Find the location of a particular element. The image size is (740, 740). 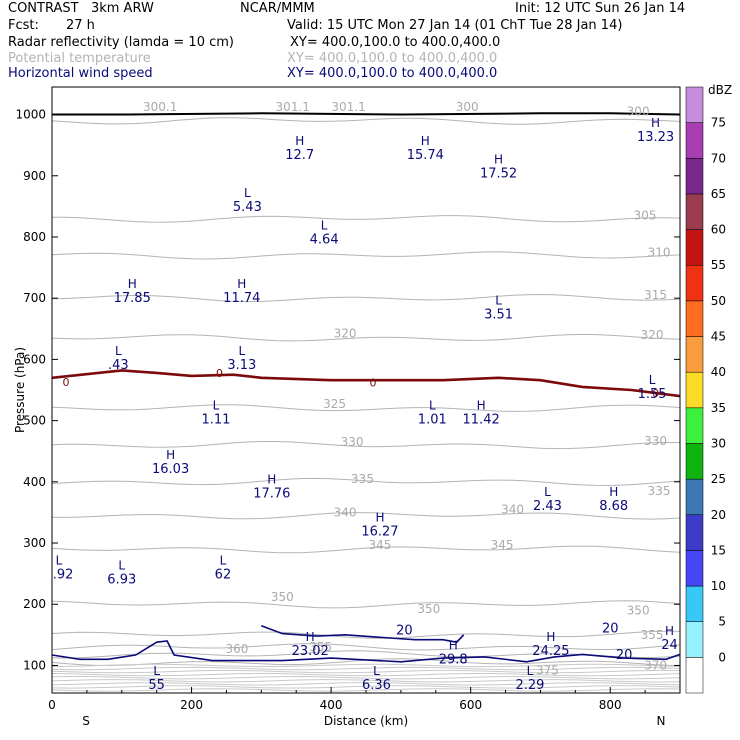

y-tick-label: 100 is located at coordinates (34, 665).